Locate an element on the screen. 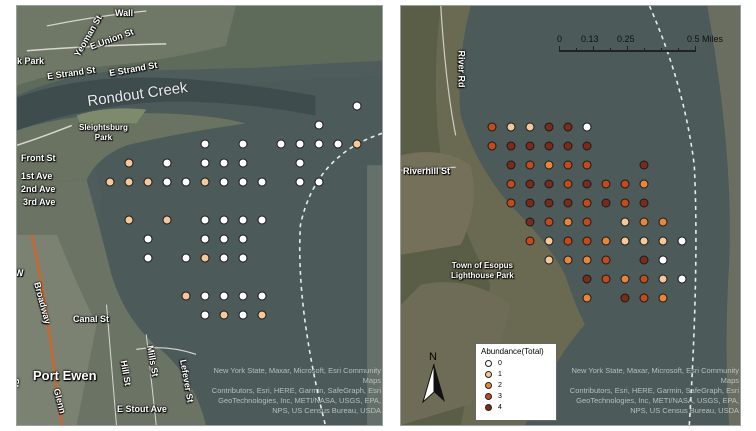 This screenshot has width=756, height=431. scale-label-05: 0.5 Miles is located at coordinates (705, 39).